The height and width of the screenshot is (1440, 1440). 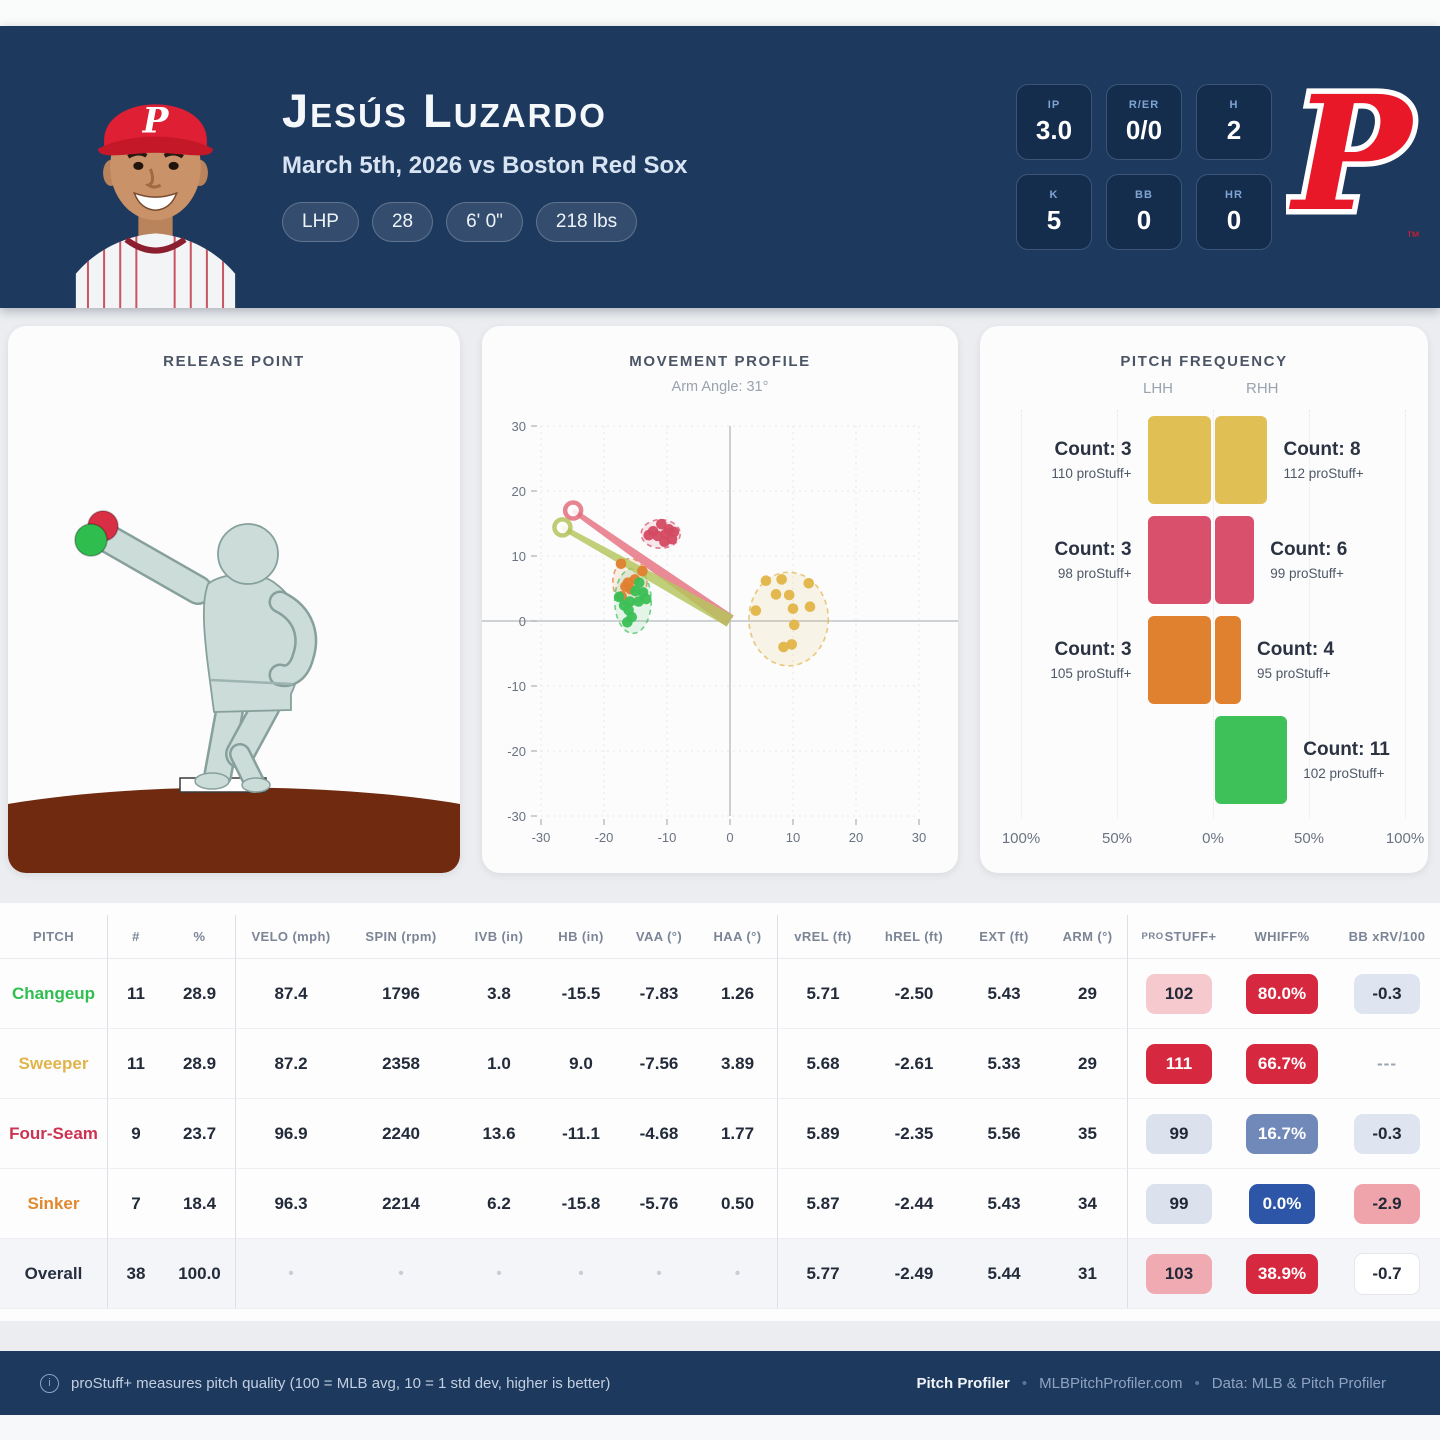 What do you see at coordinates (1282, 1063) in the screenshot?
I see `whiff-badge: 66.7%` at bounding box center [1282, 1063].